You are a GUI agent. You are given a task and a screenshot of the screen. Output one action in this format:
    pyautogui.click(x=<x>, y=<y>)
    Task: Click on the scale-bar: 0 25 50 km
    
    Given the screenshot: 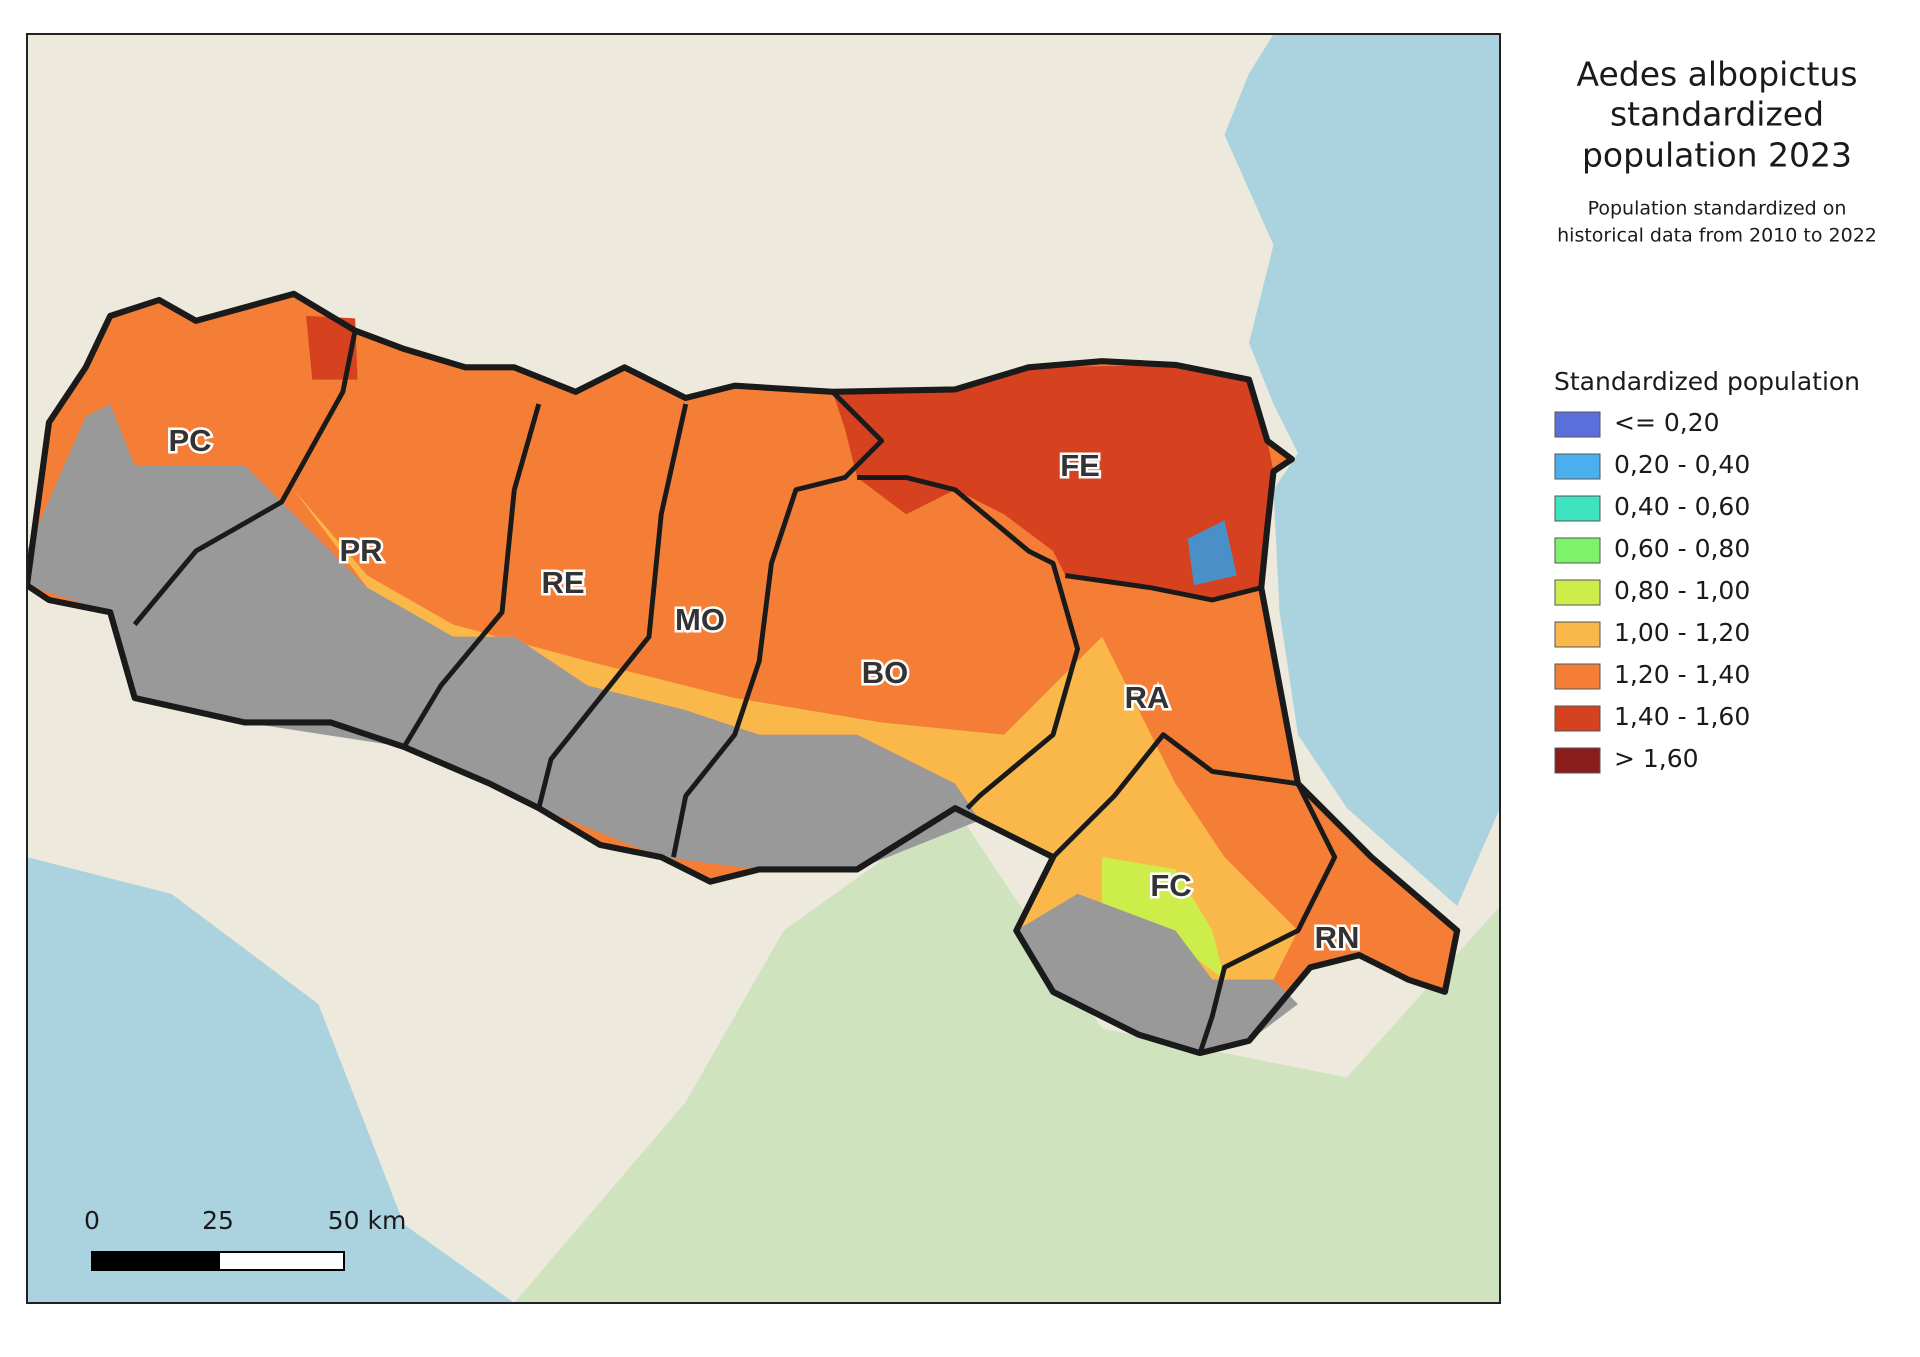 What is the action you would take?
    pyautogui.click(x=245, y=1238)
    